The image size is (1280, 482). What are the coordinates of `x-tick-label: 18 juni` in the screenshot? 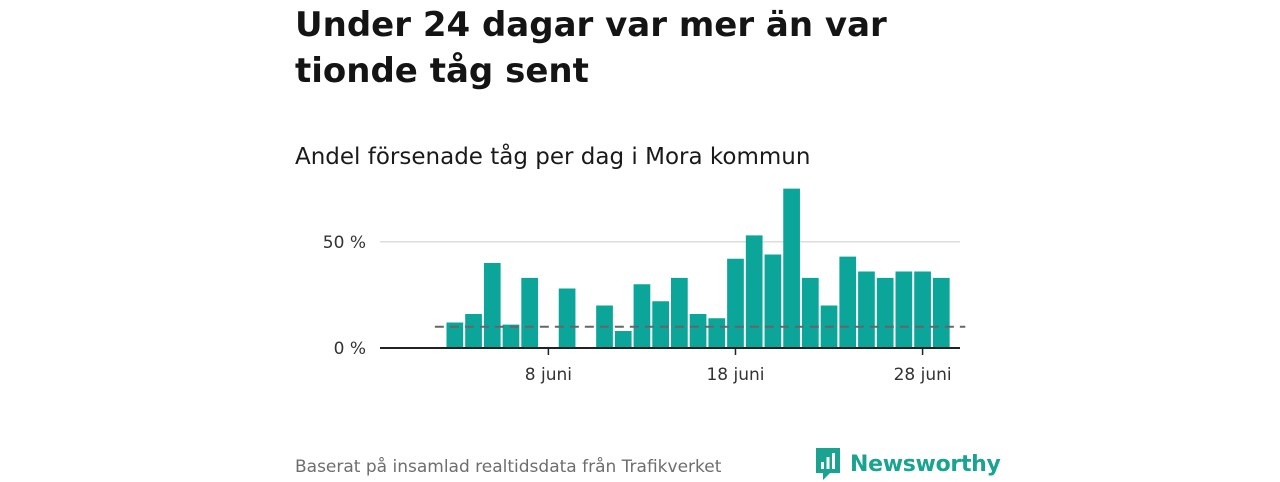 It's located at (735, 375).